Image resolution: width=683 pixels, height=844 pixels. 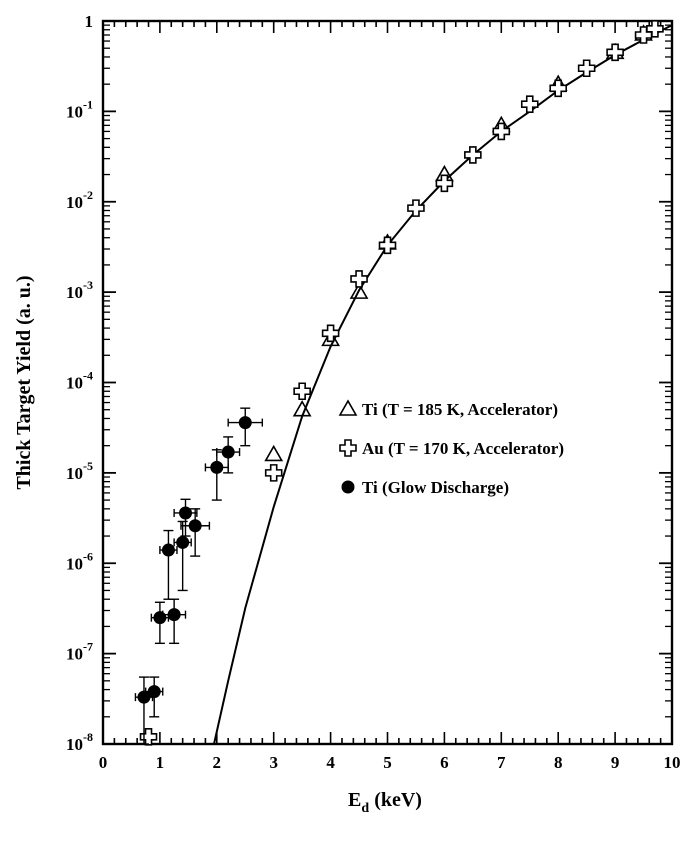 What do you see at coordinates (79, 561) in the screenshot?
I see `y-tick-label: 10⁻⁶` at bounding box center [79, 561].